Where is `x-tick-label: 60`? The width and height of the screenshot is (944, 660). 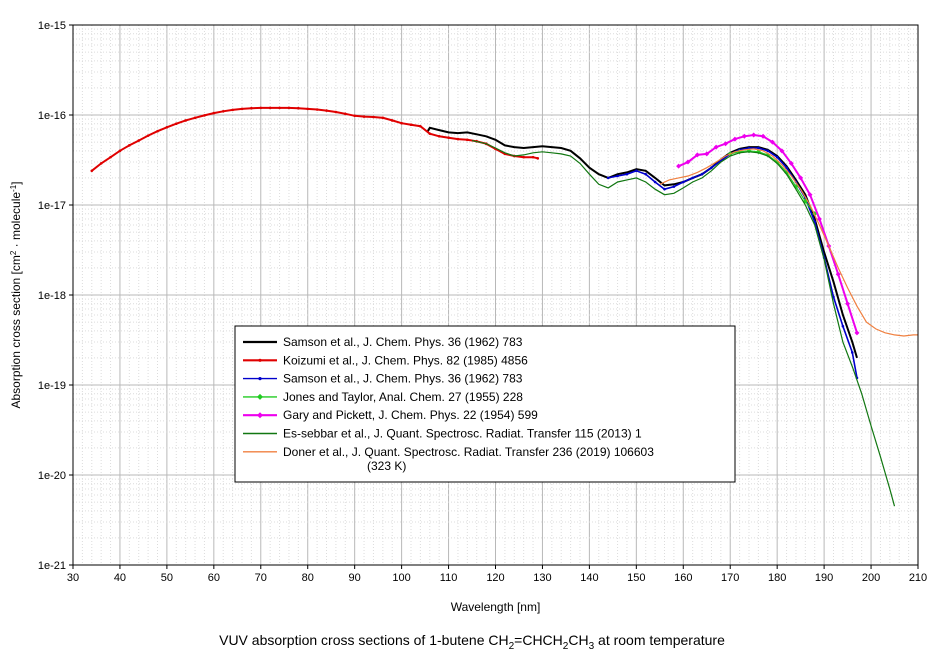
x-tick-label: 60 is located at coordinates (214, 578).